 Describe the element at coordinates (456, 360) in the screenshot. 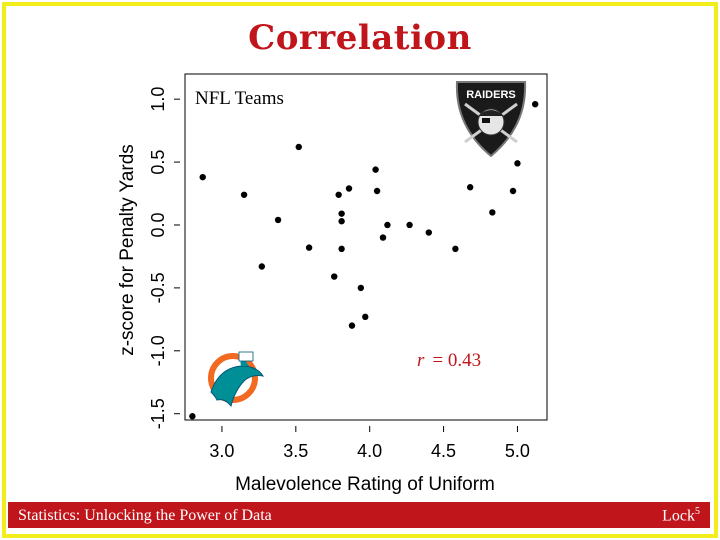

I see `r-value: = 0.43` at that location.